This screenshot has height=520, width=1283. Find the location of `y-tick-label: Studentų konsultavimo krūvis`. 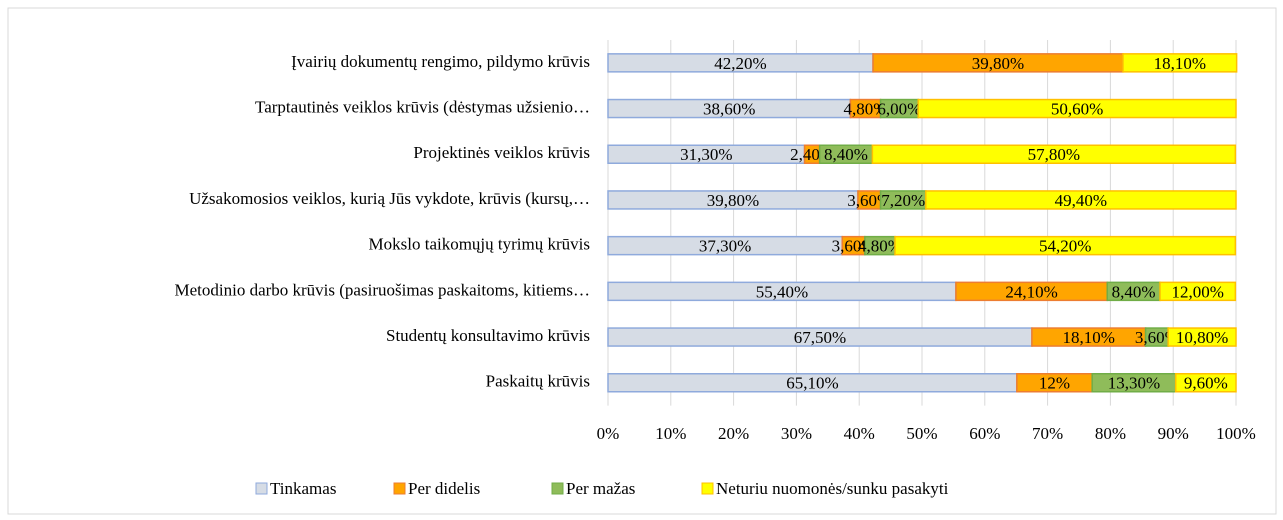

y-tick-label: Studentų konsultavimo krūvis is located at coordinates (488, 335).